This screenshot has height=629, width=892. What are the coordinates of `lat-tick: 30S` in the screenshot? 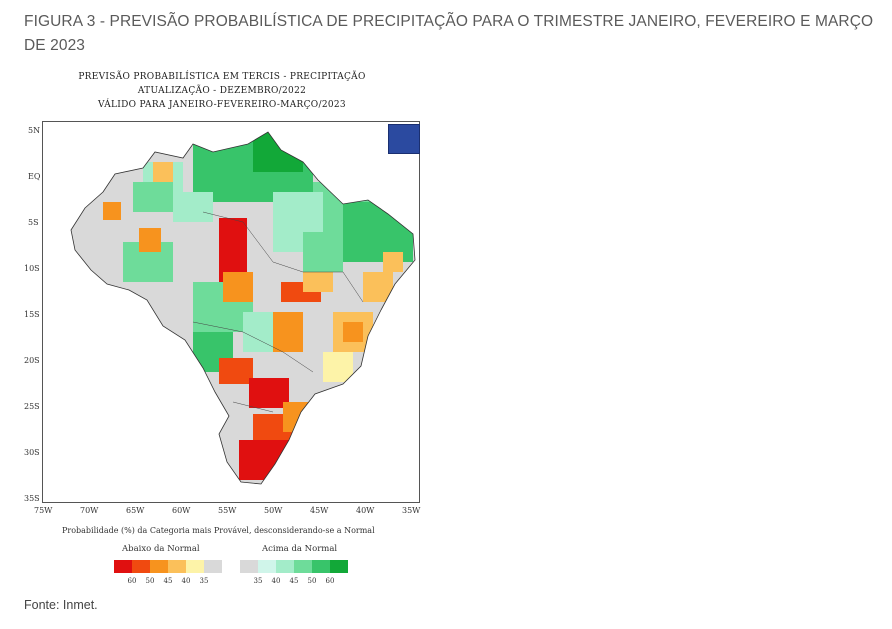 It's located at (32, 452).